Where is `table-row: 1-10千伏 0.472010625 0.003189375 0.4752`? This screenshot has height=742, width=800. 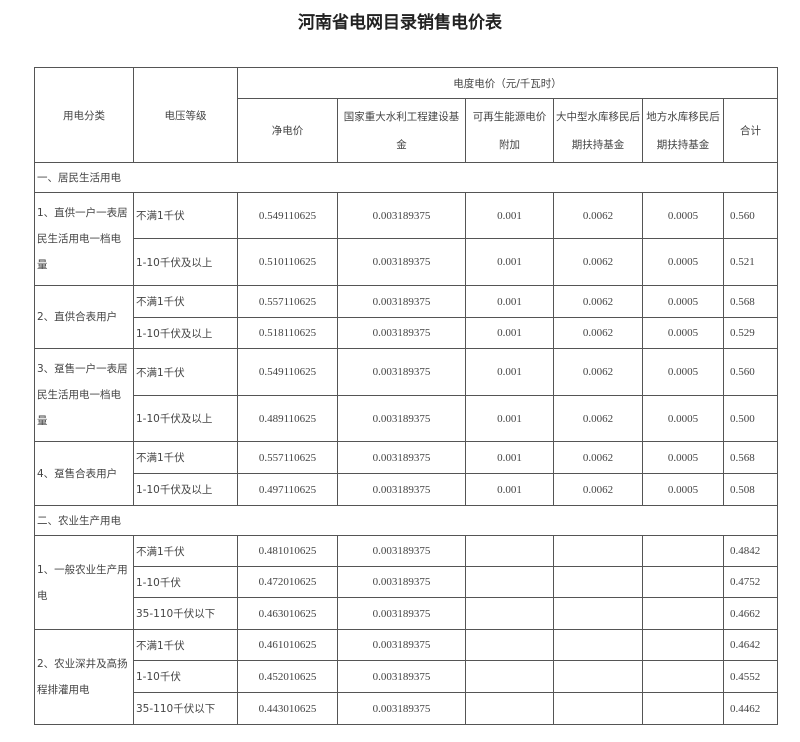 table-row: 1-10千伏 0.472010625 0.003189375 0.4752 is located at coordinates (406, 582).